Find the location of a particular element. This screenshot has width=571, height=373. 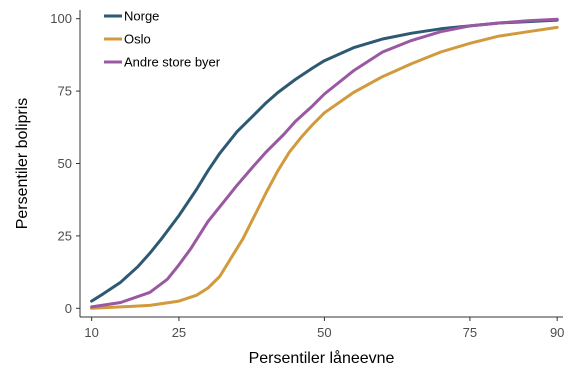

legend-label-norge: Norge is located at coordinates (141, 16).